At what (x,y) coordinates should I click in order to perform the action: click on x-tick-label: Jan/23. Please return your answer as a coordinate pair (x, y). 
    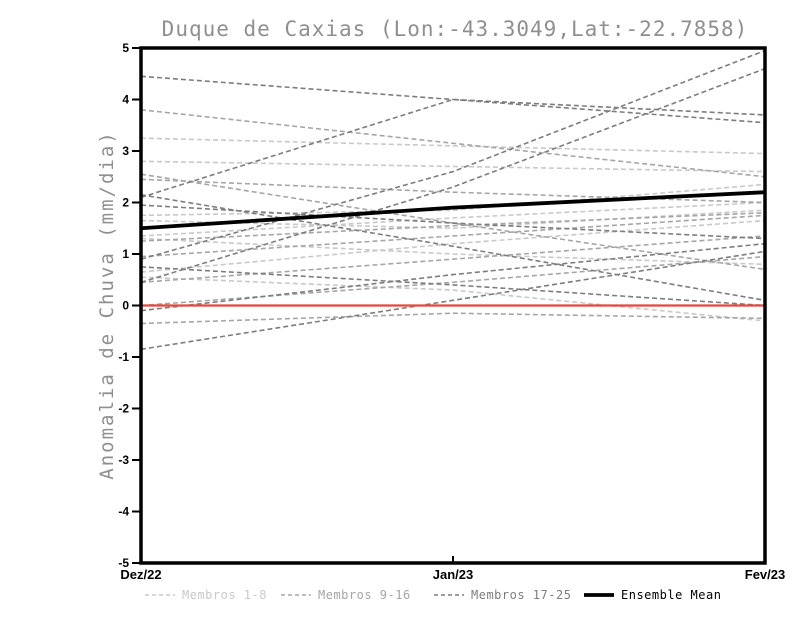
    Looking at the image, I should click on (453, 574).